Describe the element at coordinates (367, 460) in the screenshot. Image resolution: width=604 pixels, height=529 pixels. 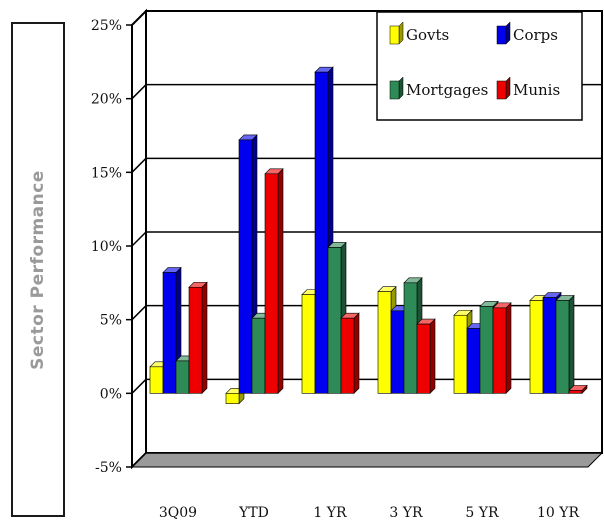
I see `plot-floor` at that location.